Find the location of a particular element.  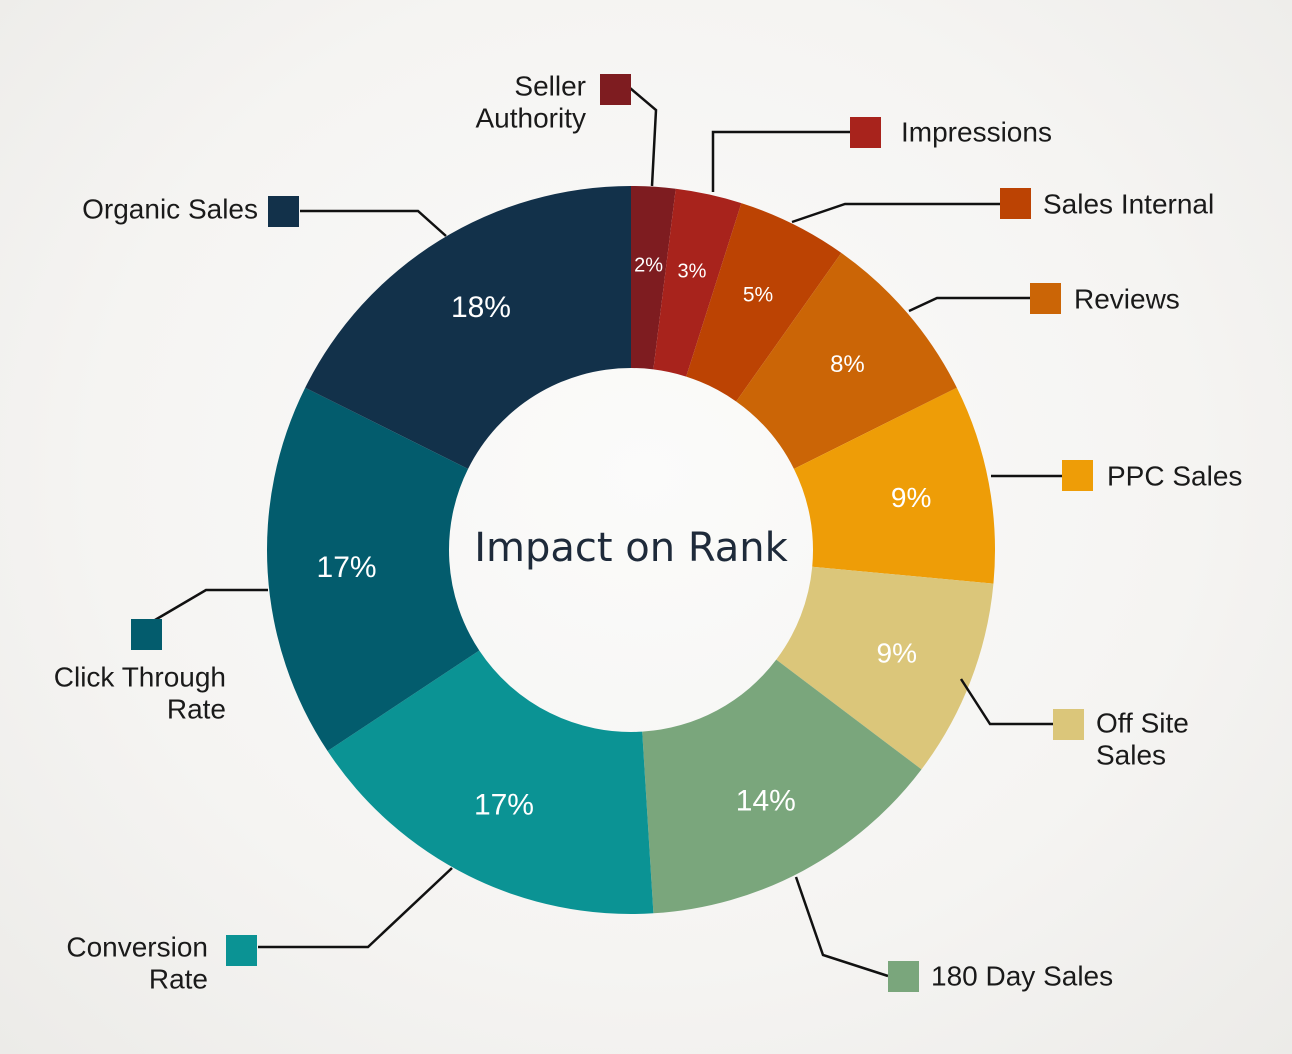

slice-impressions is located at coordinates (697, 282).